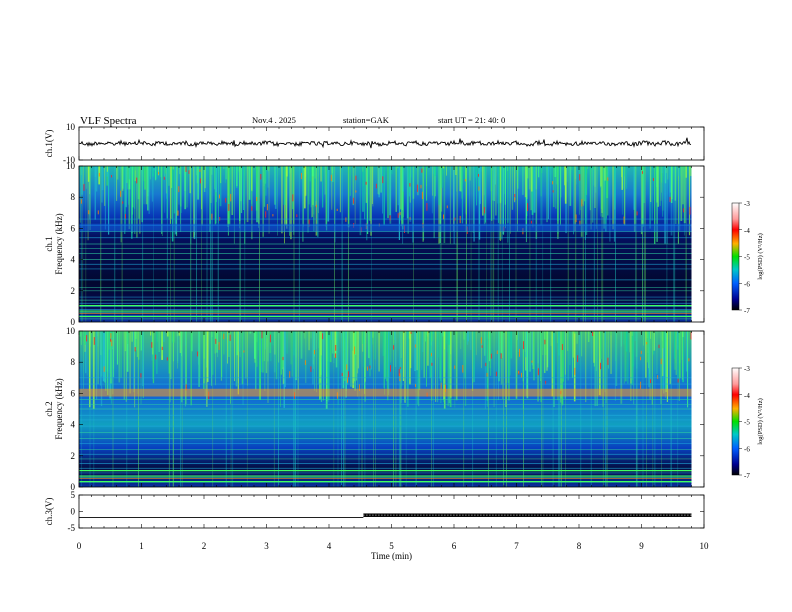  Describe the element at coordinates (73, 393) in the screenshot. I see `y-tick-label: 6` at that location.